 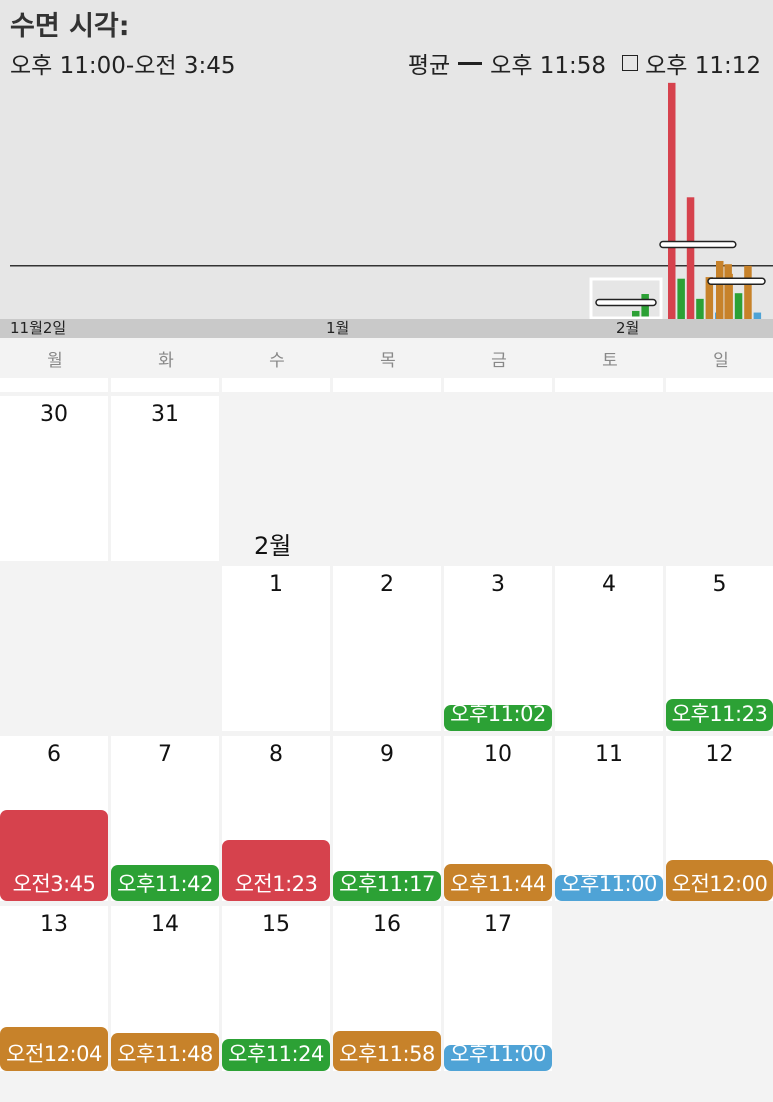 What do you see at coordinates (165, 754) in the screenshot?
I see `day-number: 7` at bounding box center [165, 754].